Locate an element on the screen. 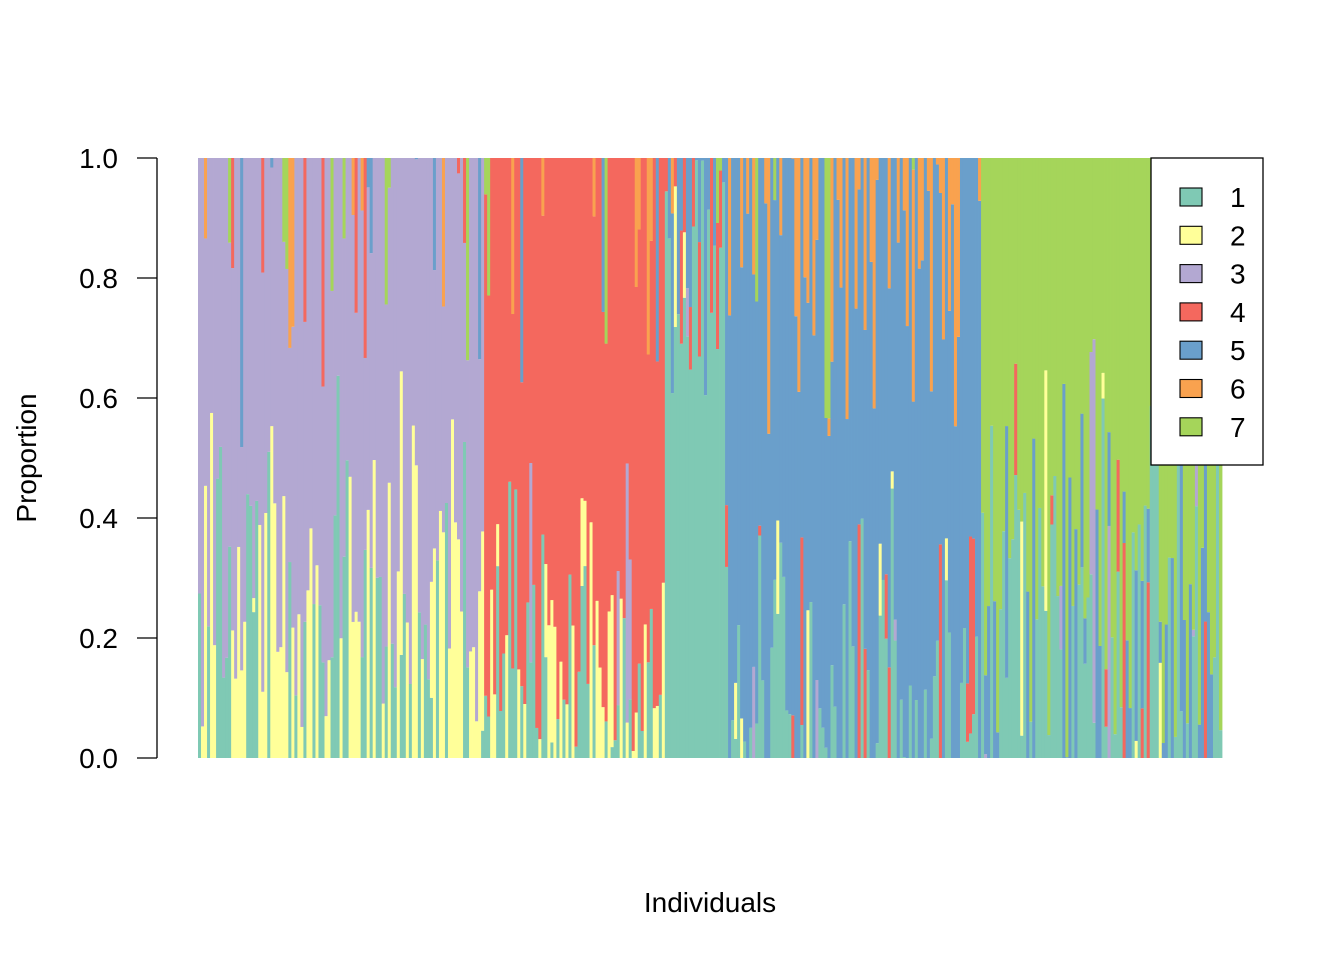  y-axis: 0.0 0.2 0.4 0.6 0.8 1.0 is located at coordinates (118, 458).